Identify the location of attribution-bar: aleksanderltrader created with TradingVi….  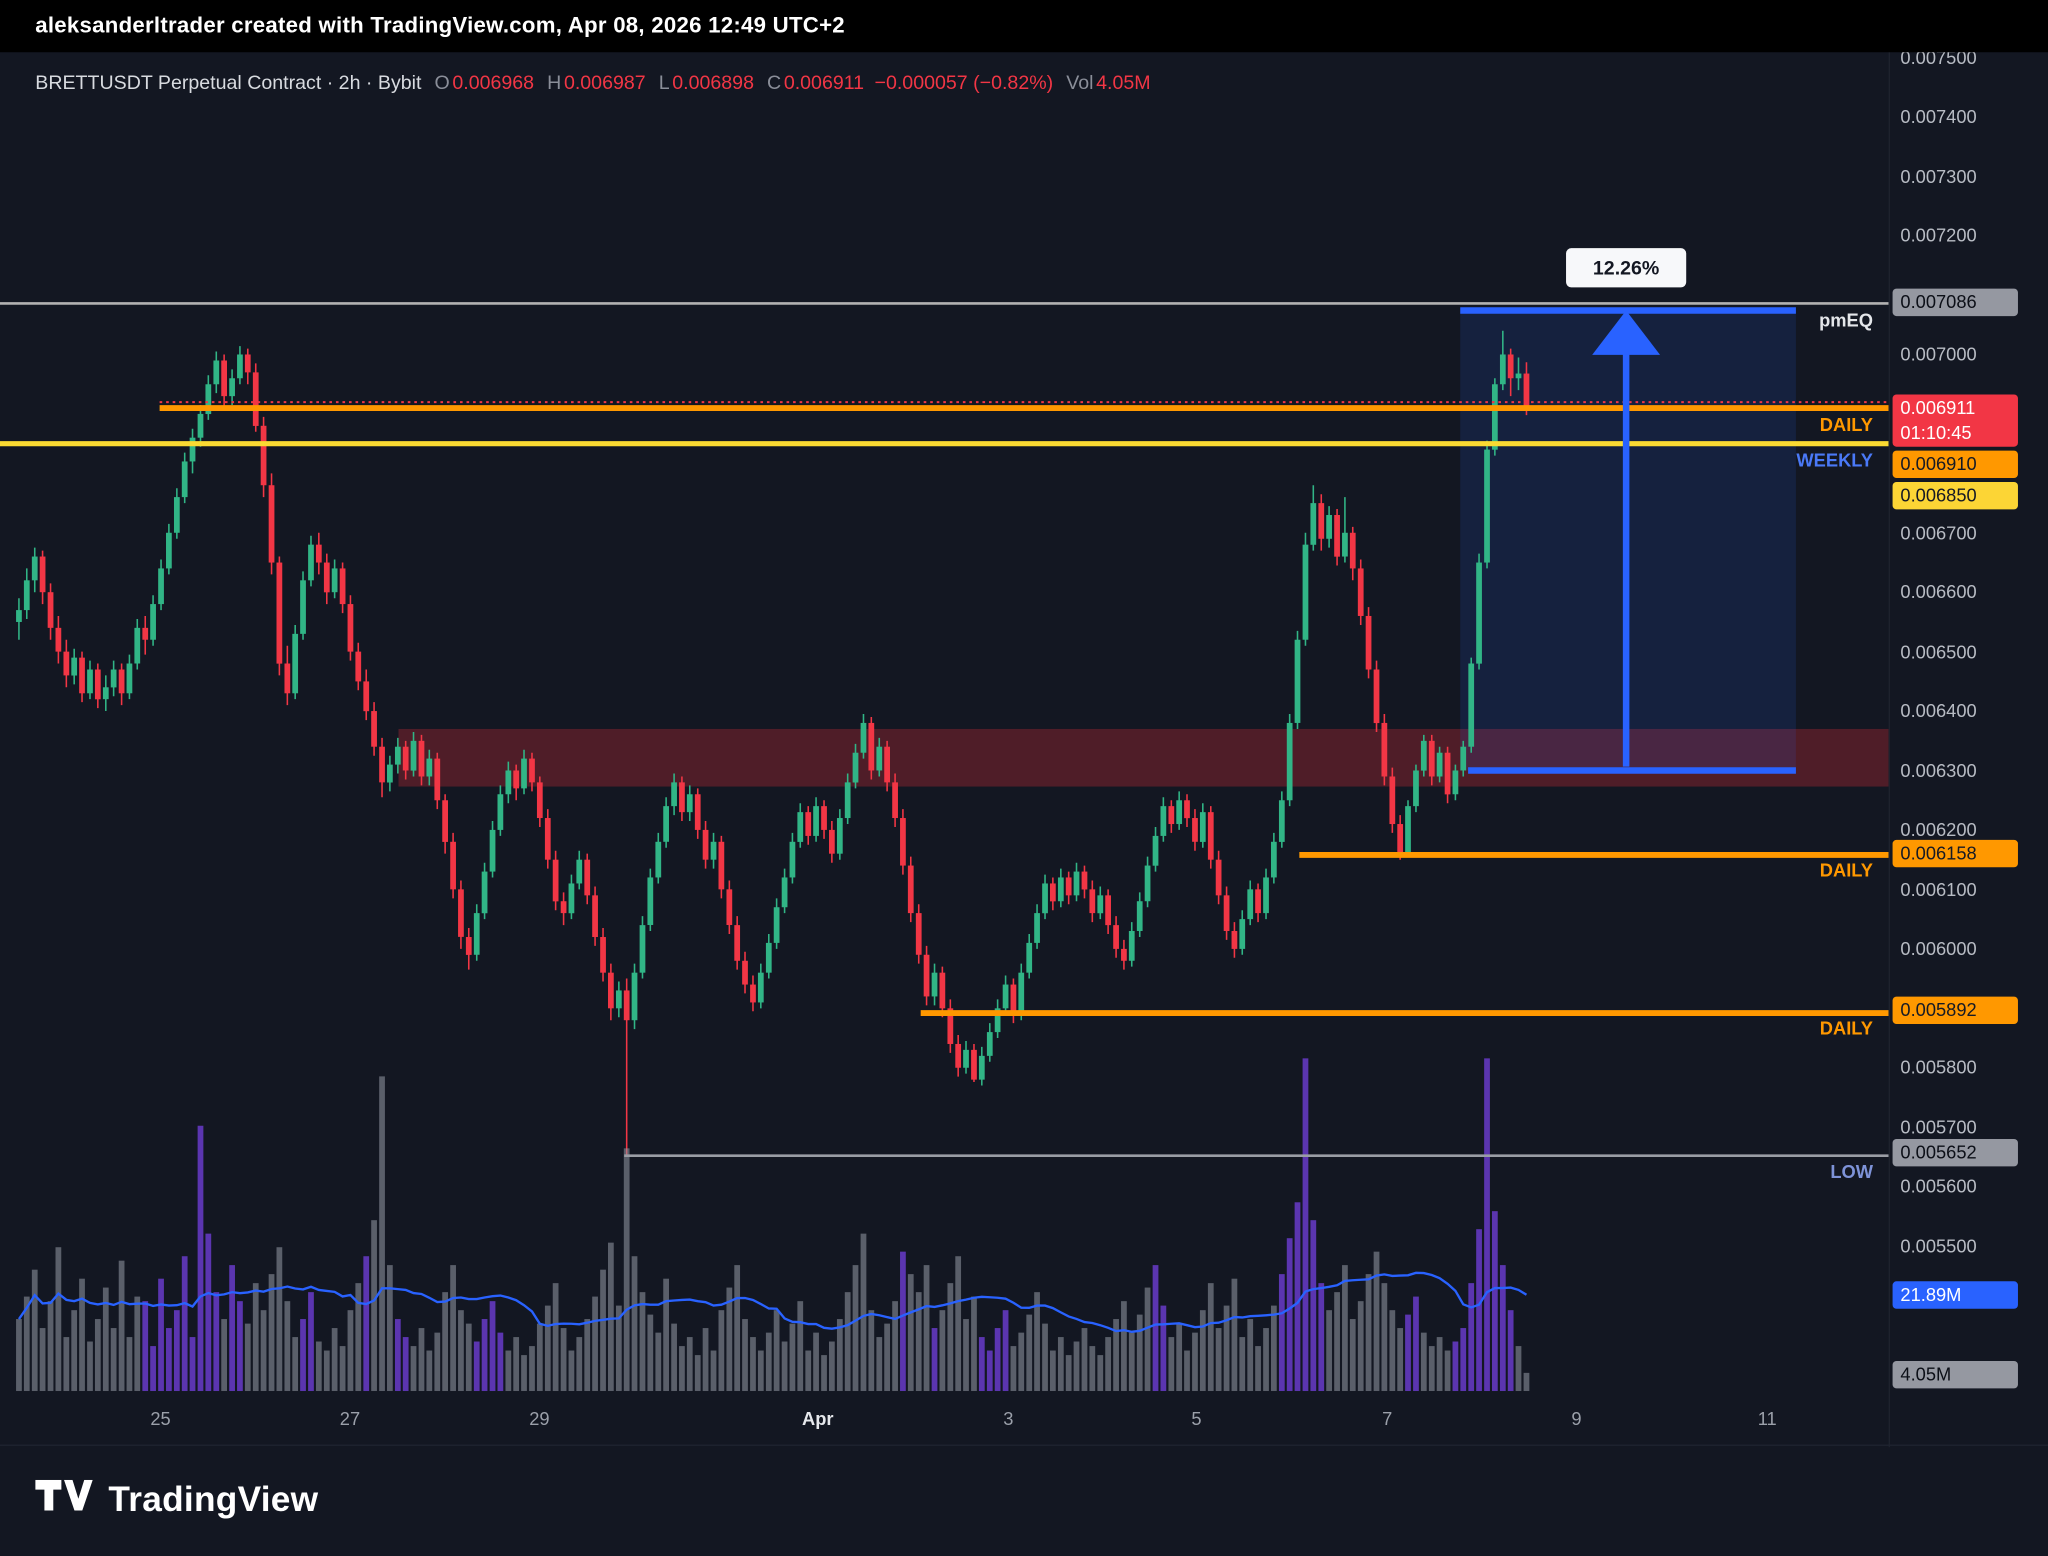
(1024, 26).